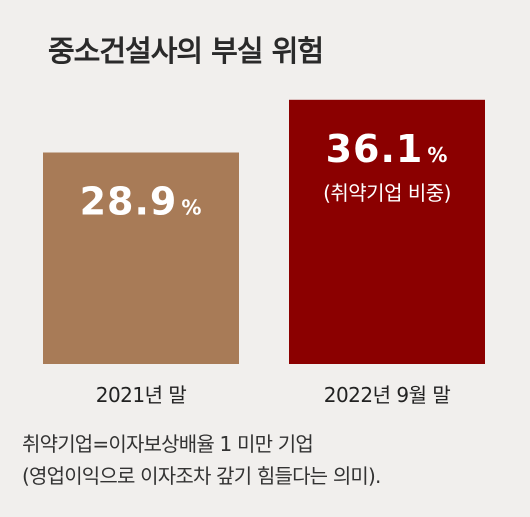 The height and width of the screenshot is (517, 530). Describe the element at coordinates (186, 51) in the screenshot. I see `chart-title: 중소건설사의 부실 위험` at that location.